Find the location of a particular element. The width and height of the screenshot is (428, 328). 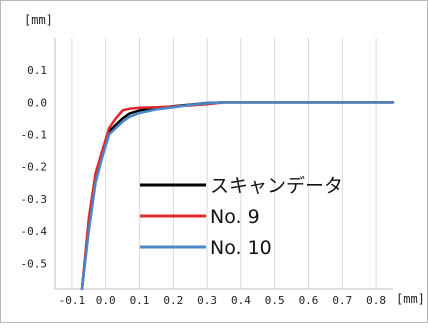

x-tick-label: 0.7 is located at coordinates (342, 300).